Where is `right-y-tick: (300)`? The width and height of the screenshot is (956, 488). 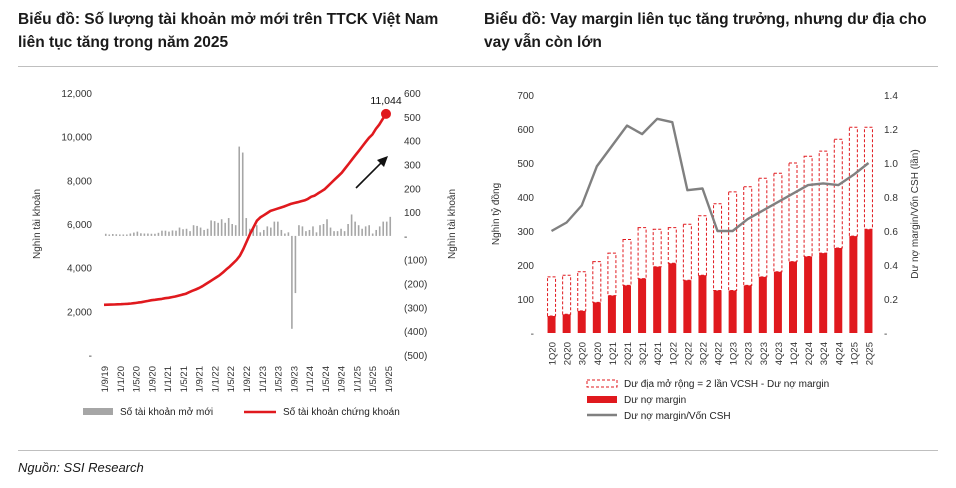
right-y-tick: (300) is located at coordinates (415, 308).